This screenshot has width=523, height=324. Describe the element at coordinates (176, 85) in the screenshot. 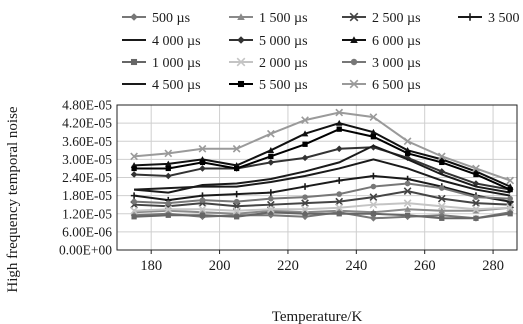

I see `legend-label: 4 500 µs` at that location.